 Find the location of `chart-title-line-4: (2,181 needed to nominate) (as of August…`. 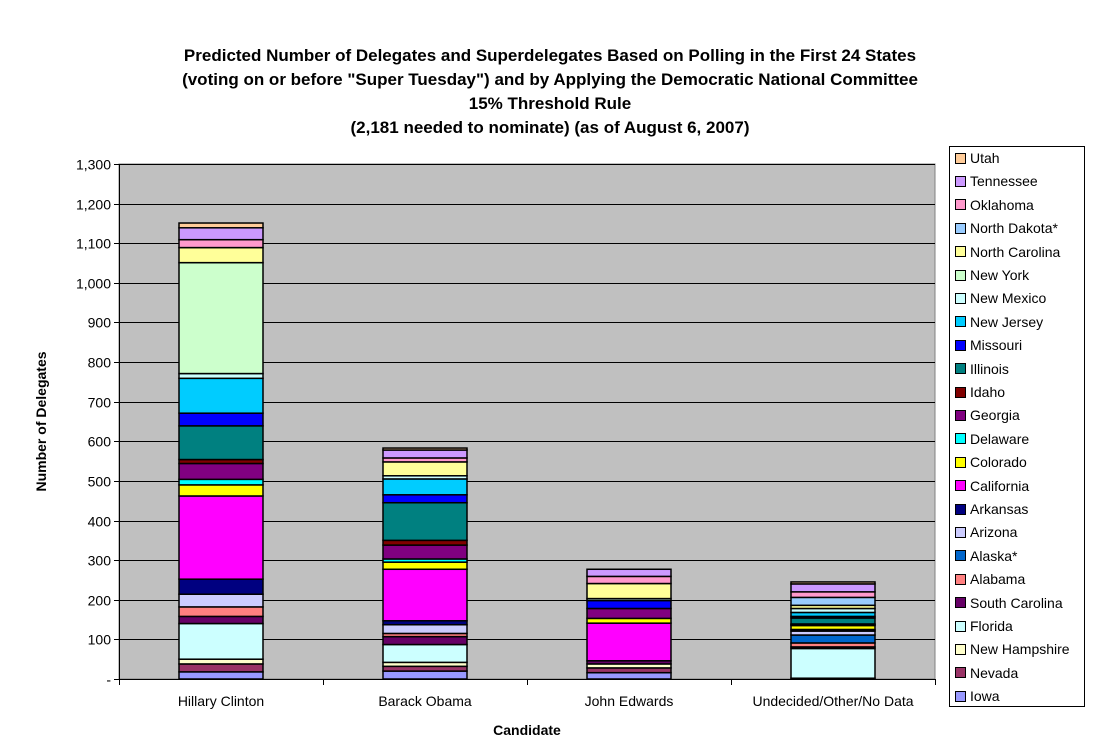

chart-title-line-4: (2,181 needed to nominate) (as of August… is located at coordinates (550, 127).